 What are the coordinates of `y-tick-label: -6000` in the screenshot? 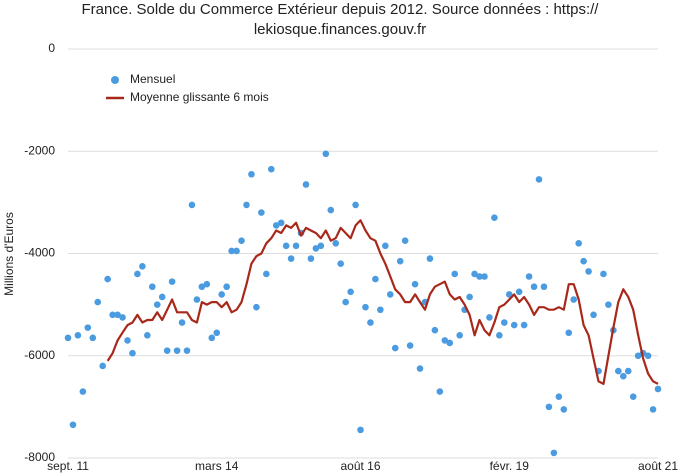 It's located at (39, 355).